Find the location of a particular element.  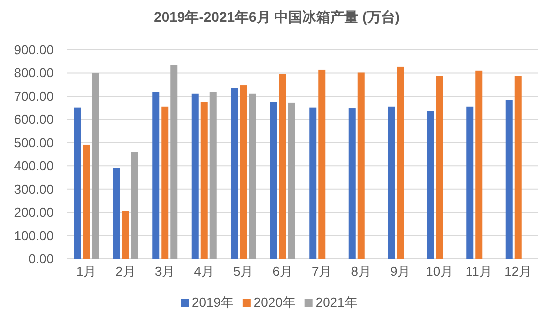

y-tick-label: 600.00 is located at coordinates (34, 120).